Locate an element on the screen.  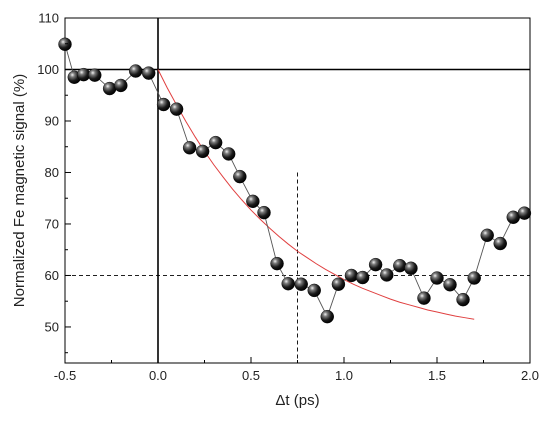
x-tick-label: 0.5 is located at coordinates (251, 375).